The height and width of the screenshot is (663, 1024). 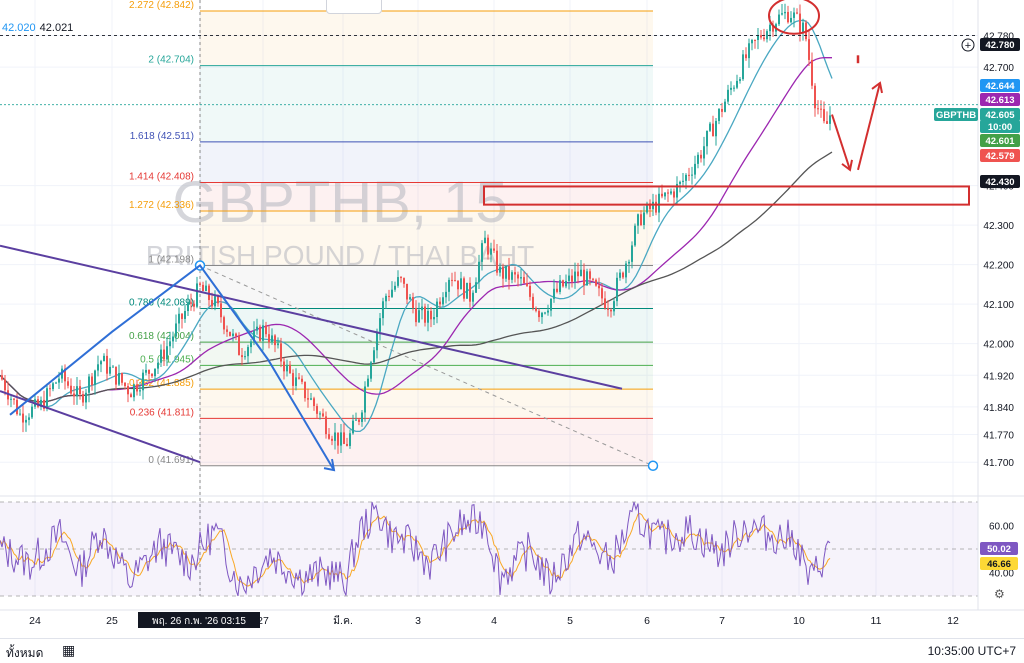 I want to click on price-label: 42.601, so click(x=1000, y=140).